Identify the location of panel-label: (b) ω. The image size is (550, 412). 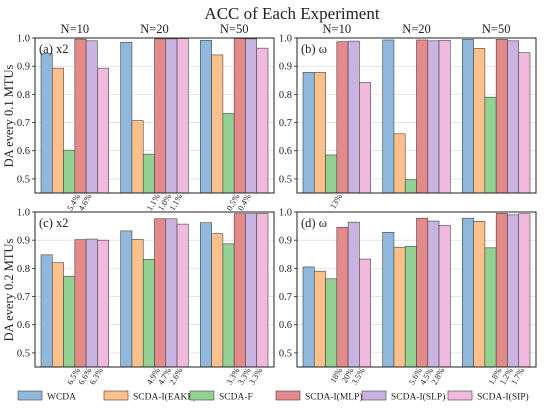
(314, 49).